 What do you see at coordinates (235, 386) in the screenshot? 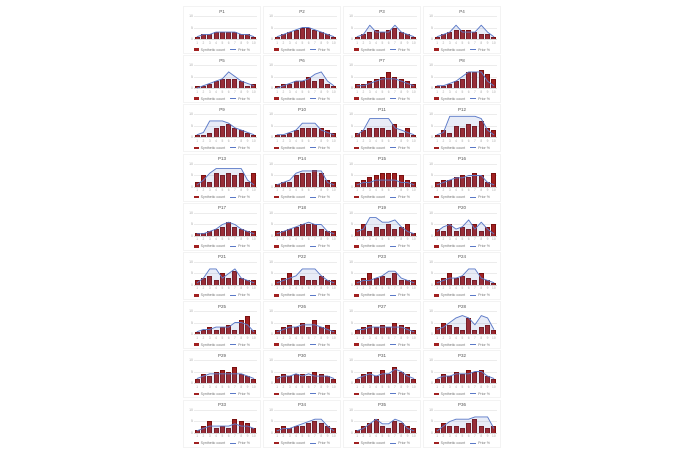
I see `x-axis-tick: 7` at bounding box center [235, 386].